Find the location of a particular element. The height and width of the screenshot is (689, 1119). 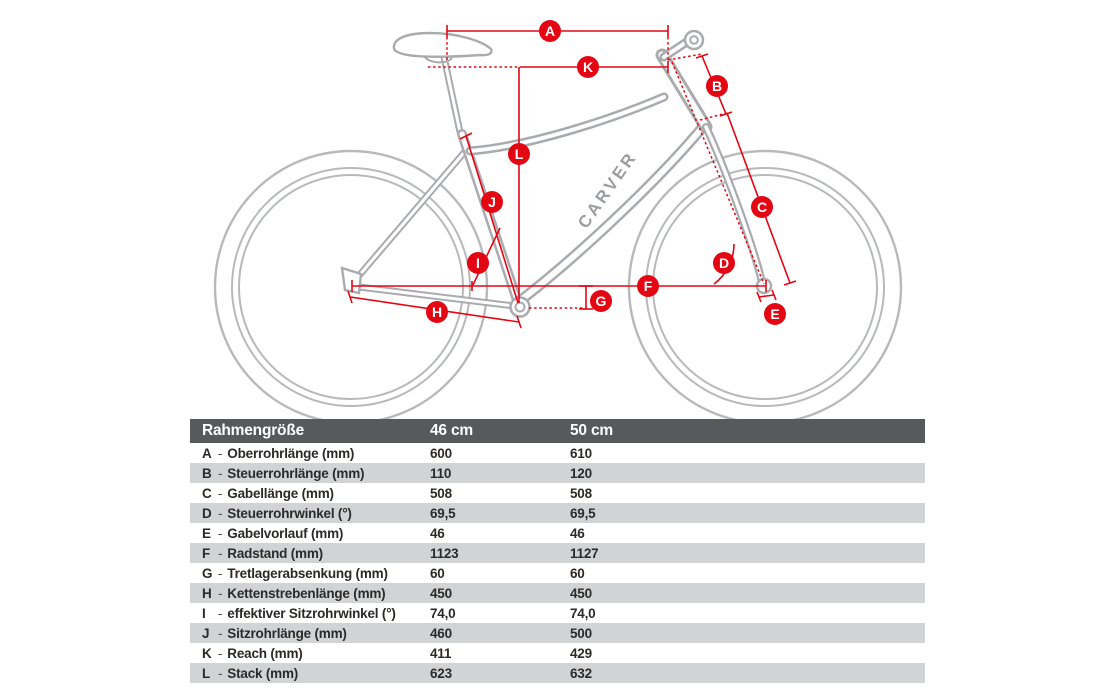

value-46cm: 69,5 is located at coordinates (443, 513).